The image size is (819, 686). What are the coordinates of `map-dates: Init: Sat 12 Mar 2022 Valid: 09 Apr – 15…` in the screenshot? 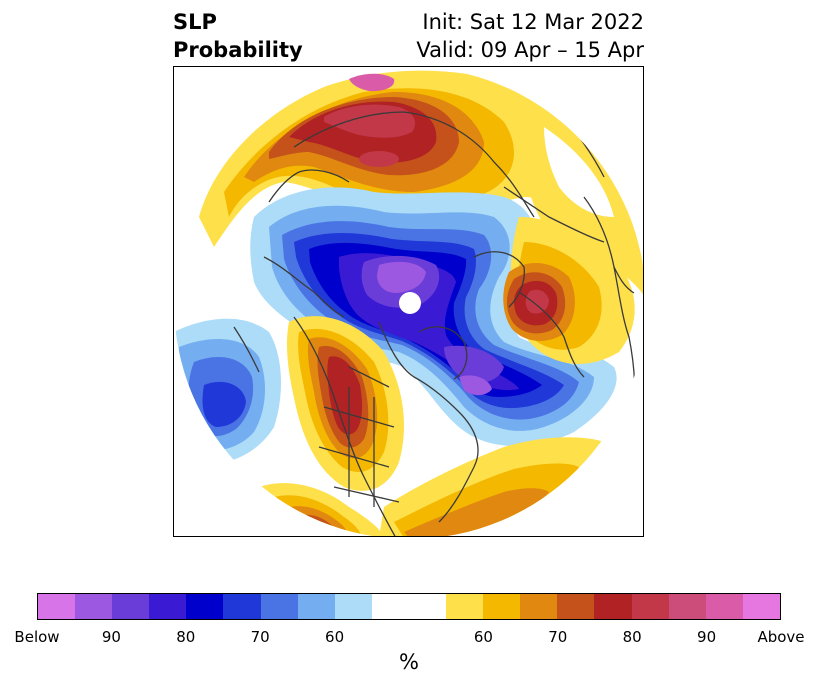 It's located at (530, 36).